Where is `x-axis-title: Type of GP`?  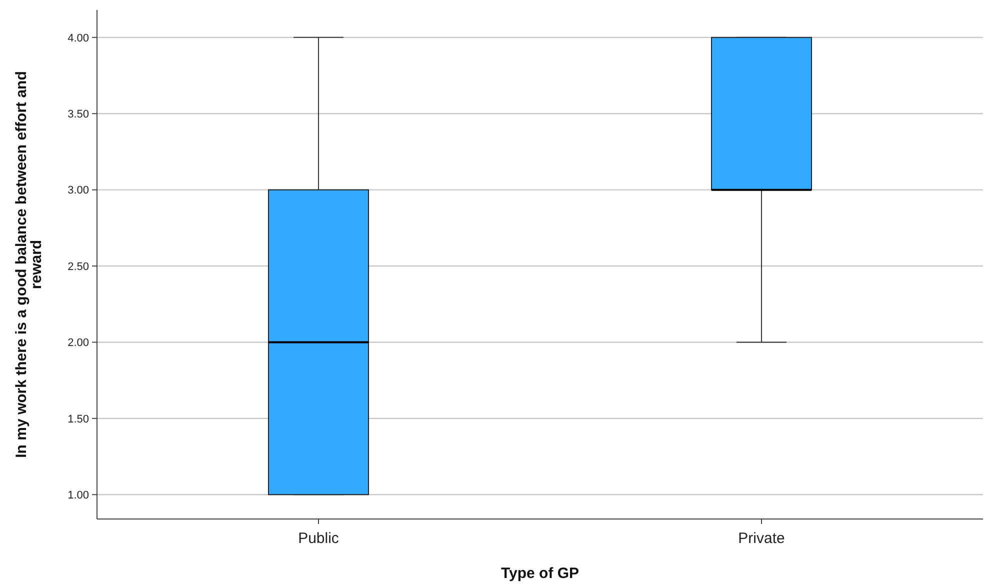
x-axis-title: Type of GP is located at coordinates (540, 573).